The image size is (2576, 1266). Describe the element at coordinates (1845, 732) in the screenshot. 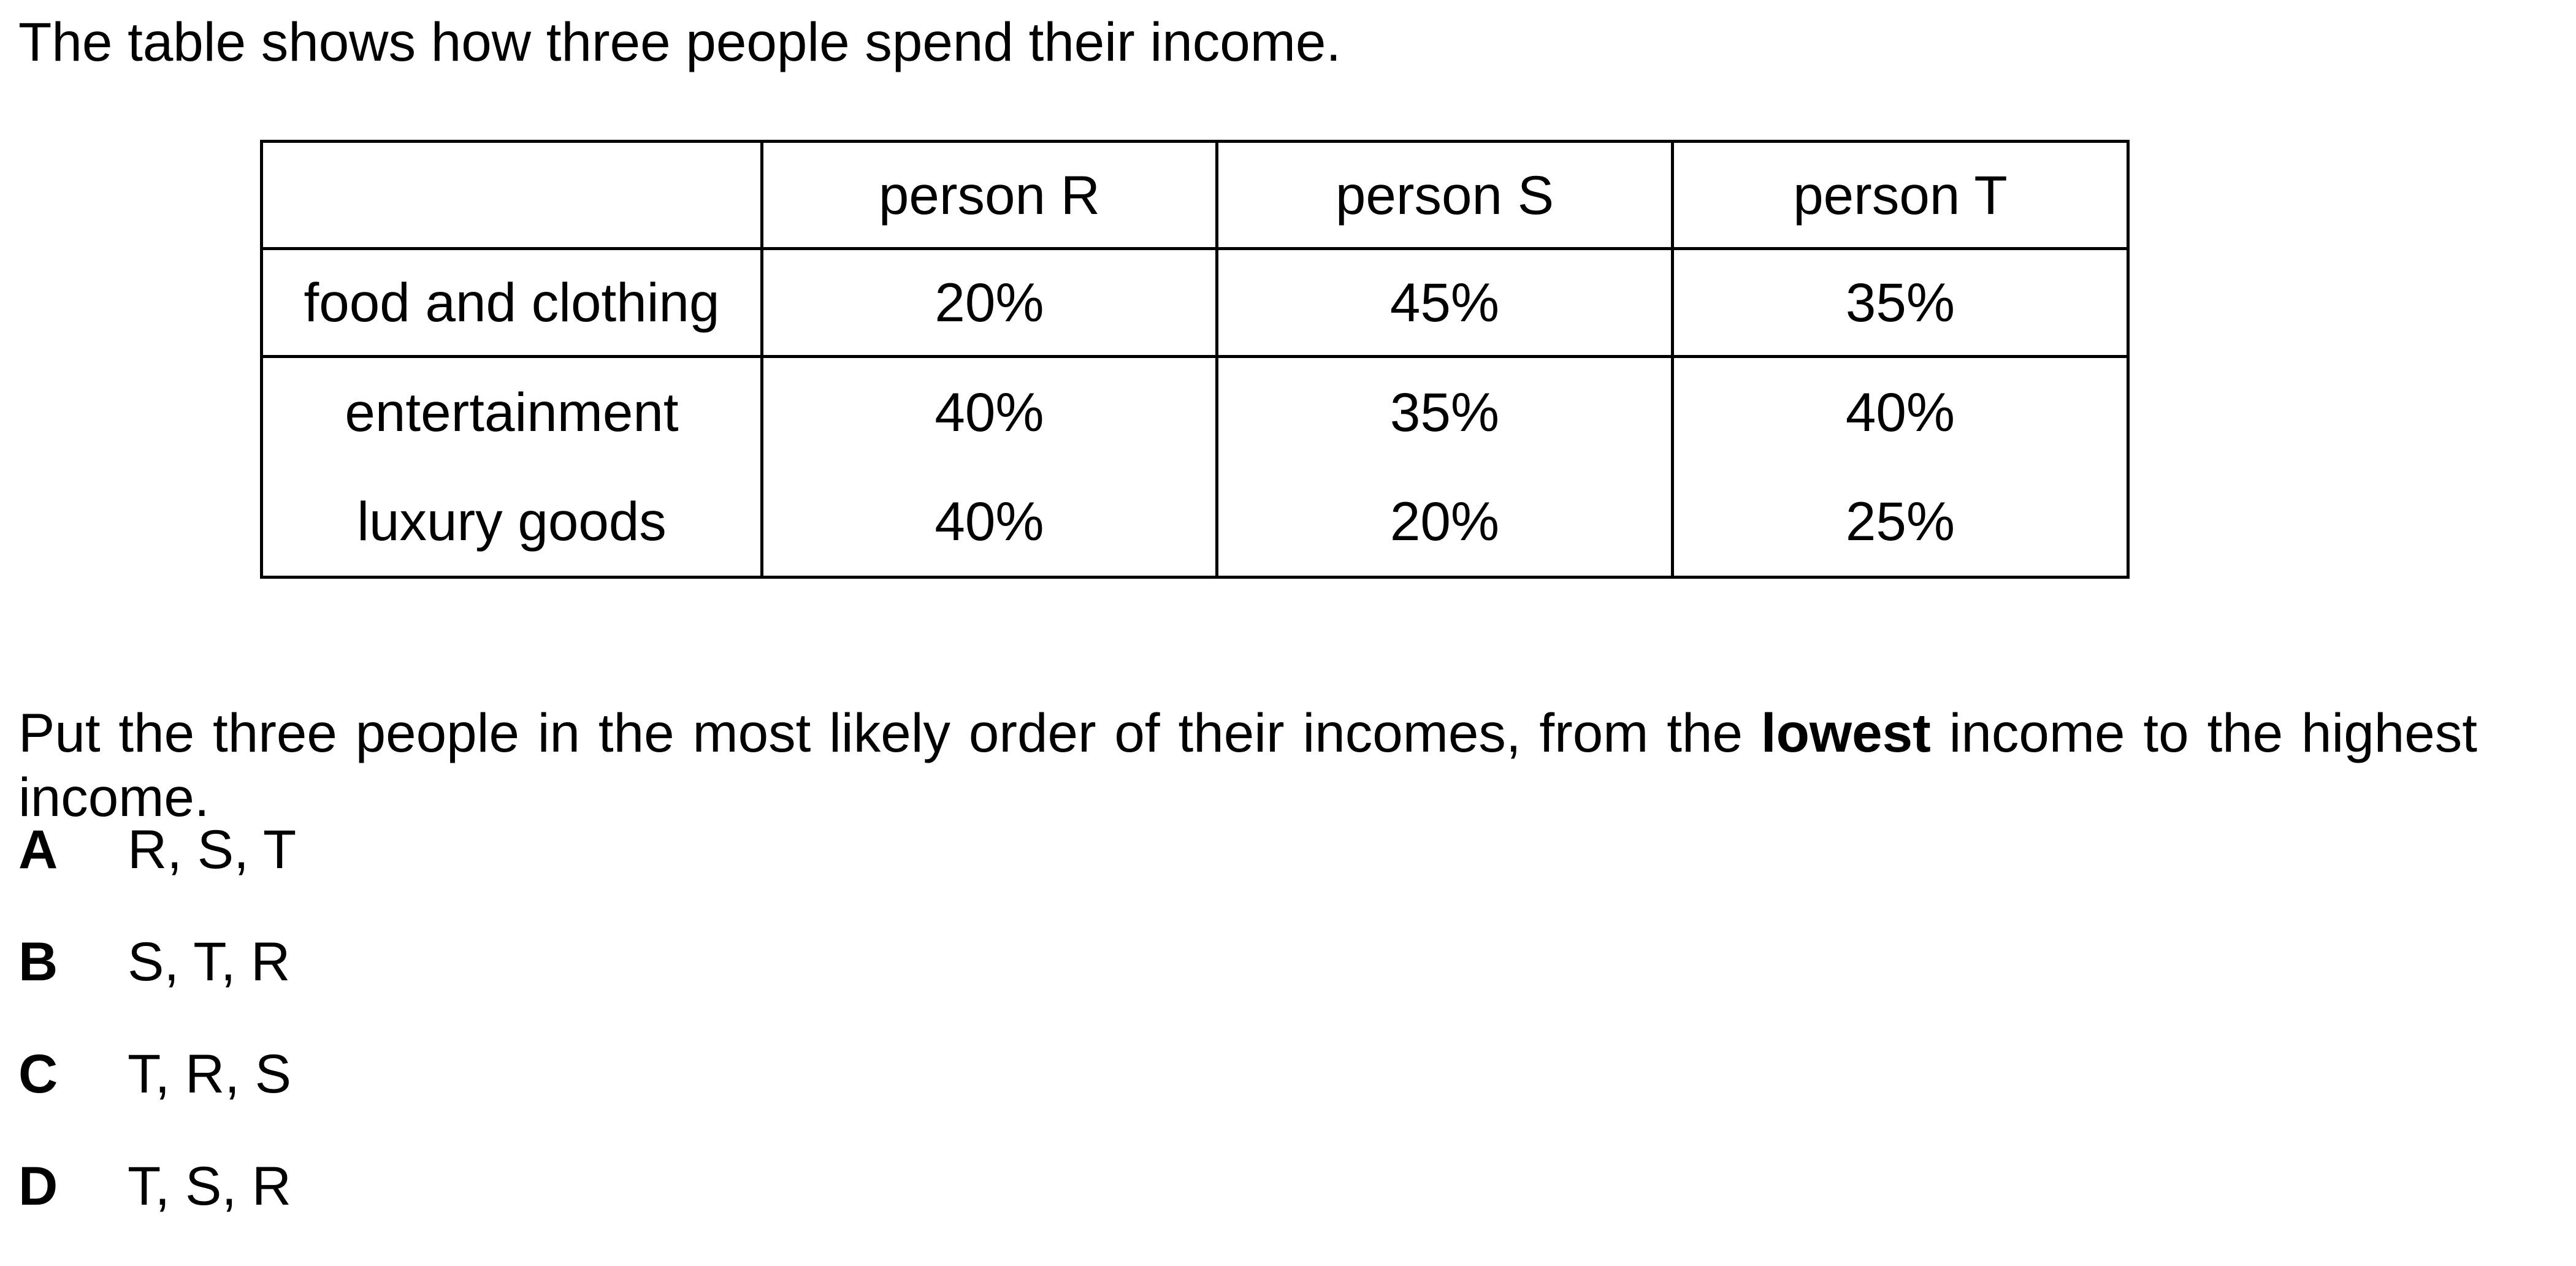

I see `question-emphasis: lowest` at that location.